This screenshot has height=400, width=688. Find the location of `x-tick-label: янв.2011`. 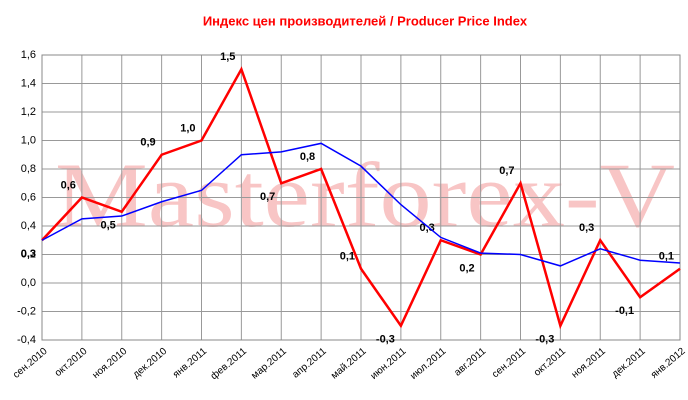

x-tick-label: янв.2011 is located at coordinates (190, 363).